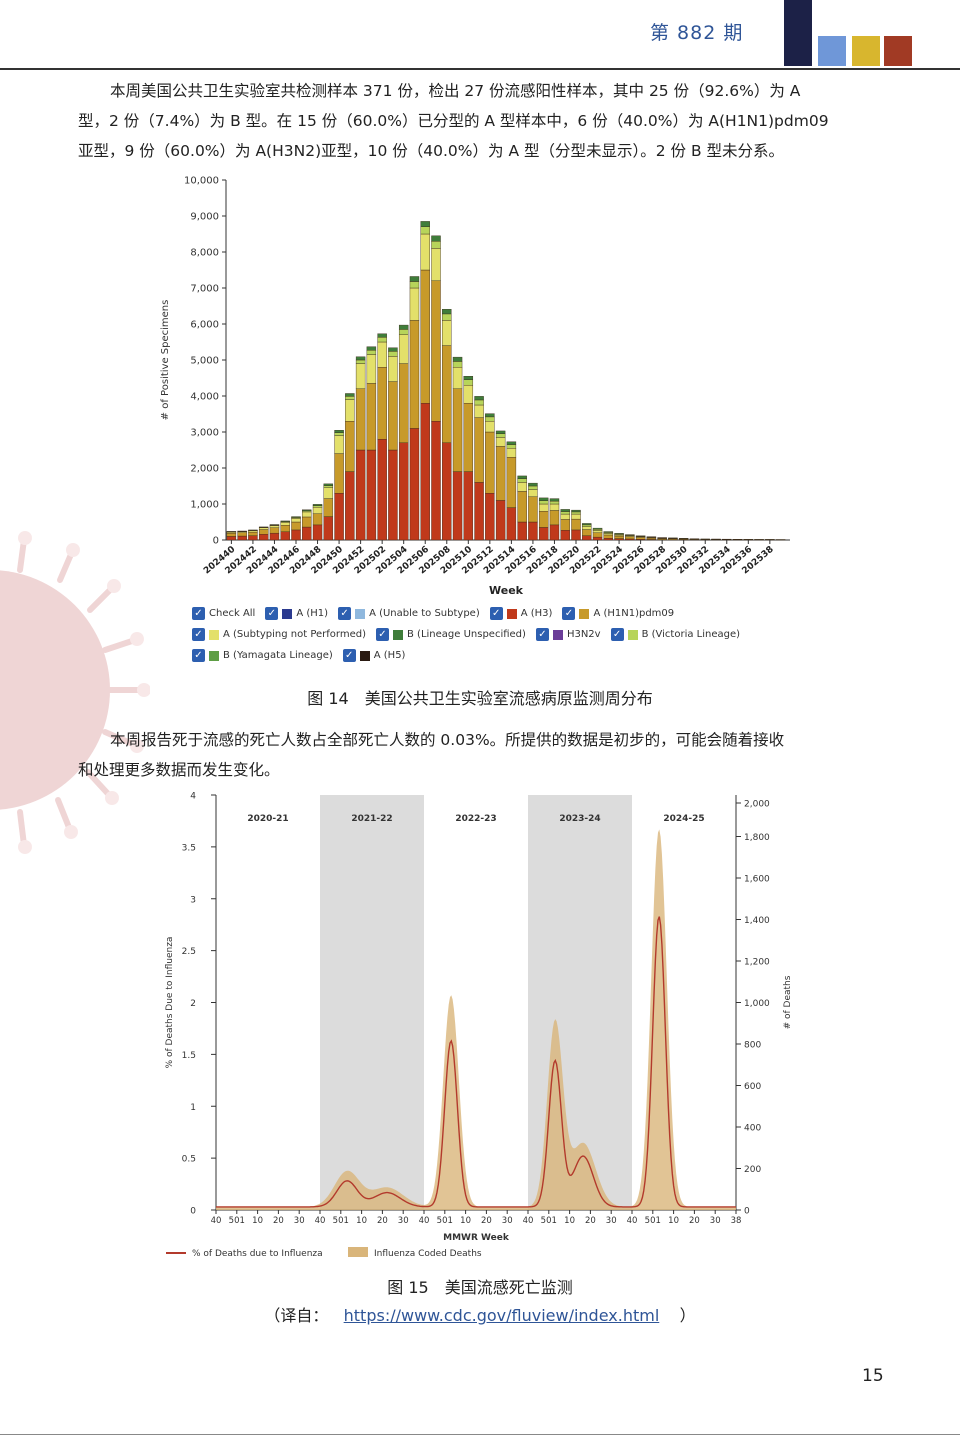 This screenshot has width=960, height=1440. I want to click on legend-item: ✓ A (H3), so click(520, 613).